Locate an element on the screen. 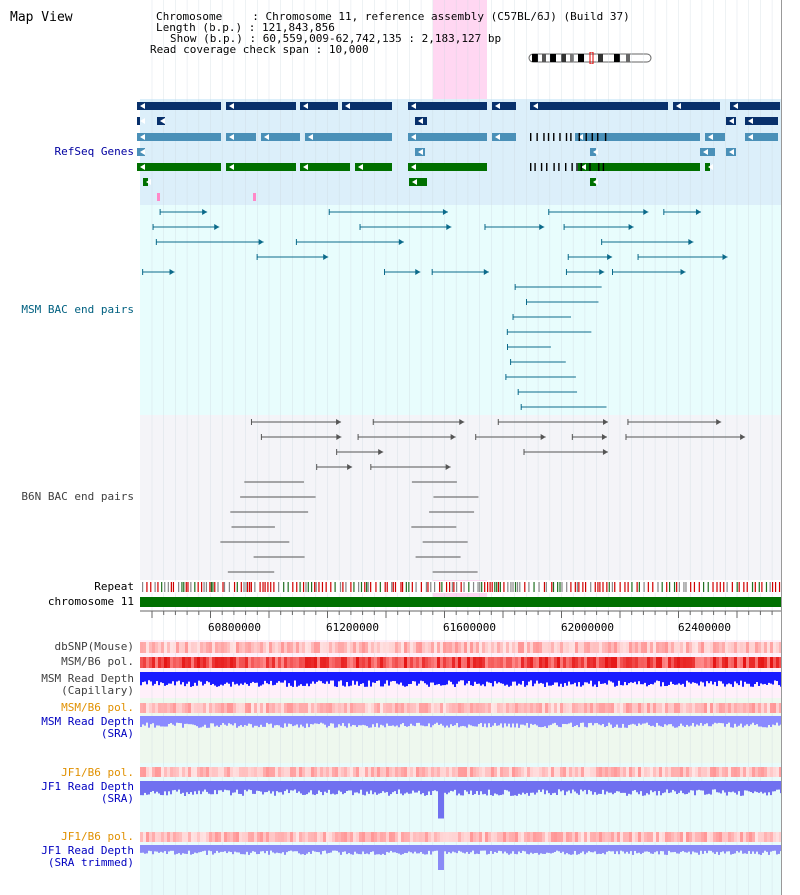 Image resolution: width=800 pixels, height=895 pixels. repeat-track is located at coordinates (460, 587).